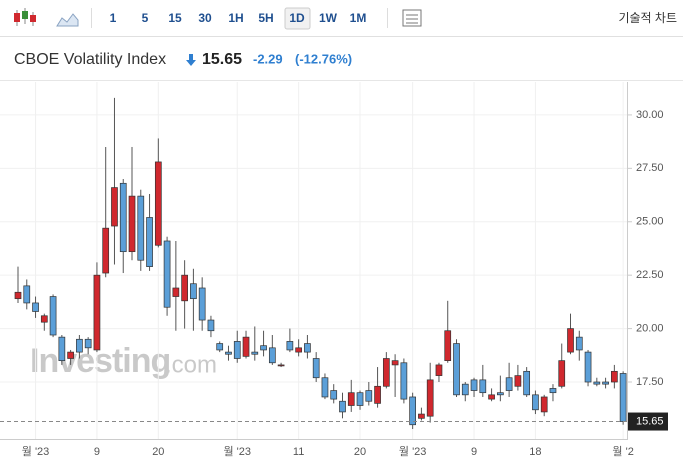 Image resolution: width=683 pixels, height=465 pixels. I want to click on area-icon, so click(67, 20).